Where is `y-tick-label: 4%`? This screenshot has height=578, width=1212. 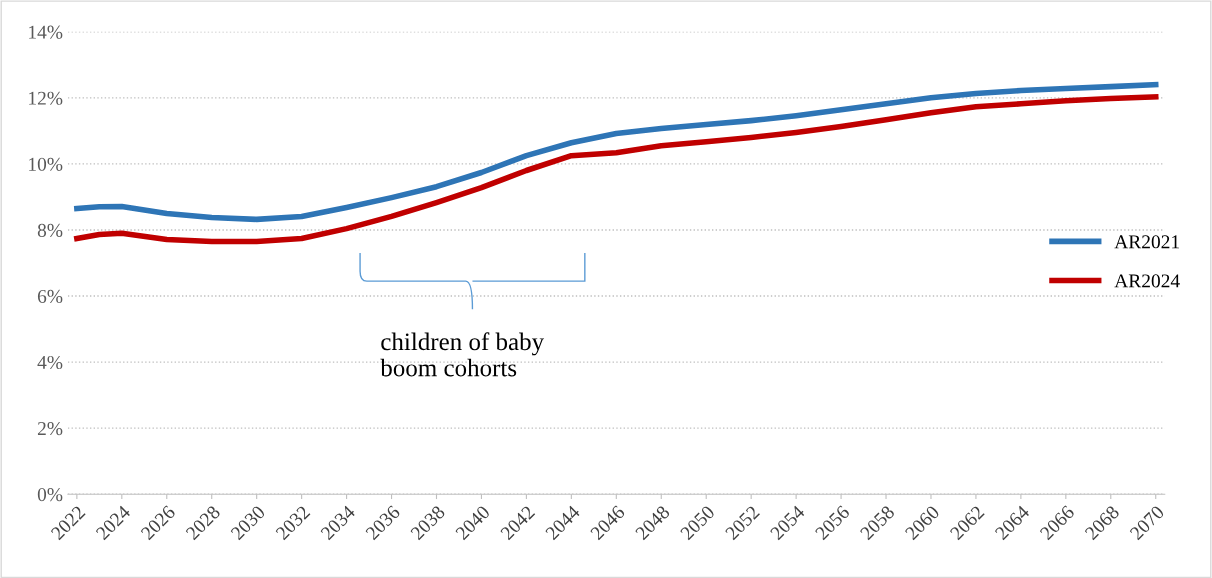 y-tick-label: 4% is located at coordinates (50, 362).